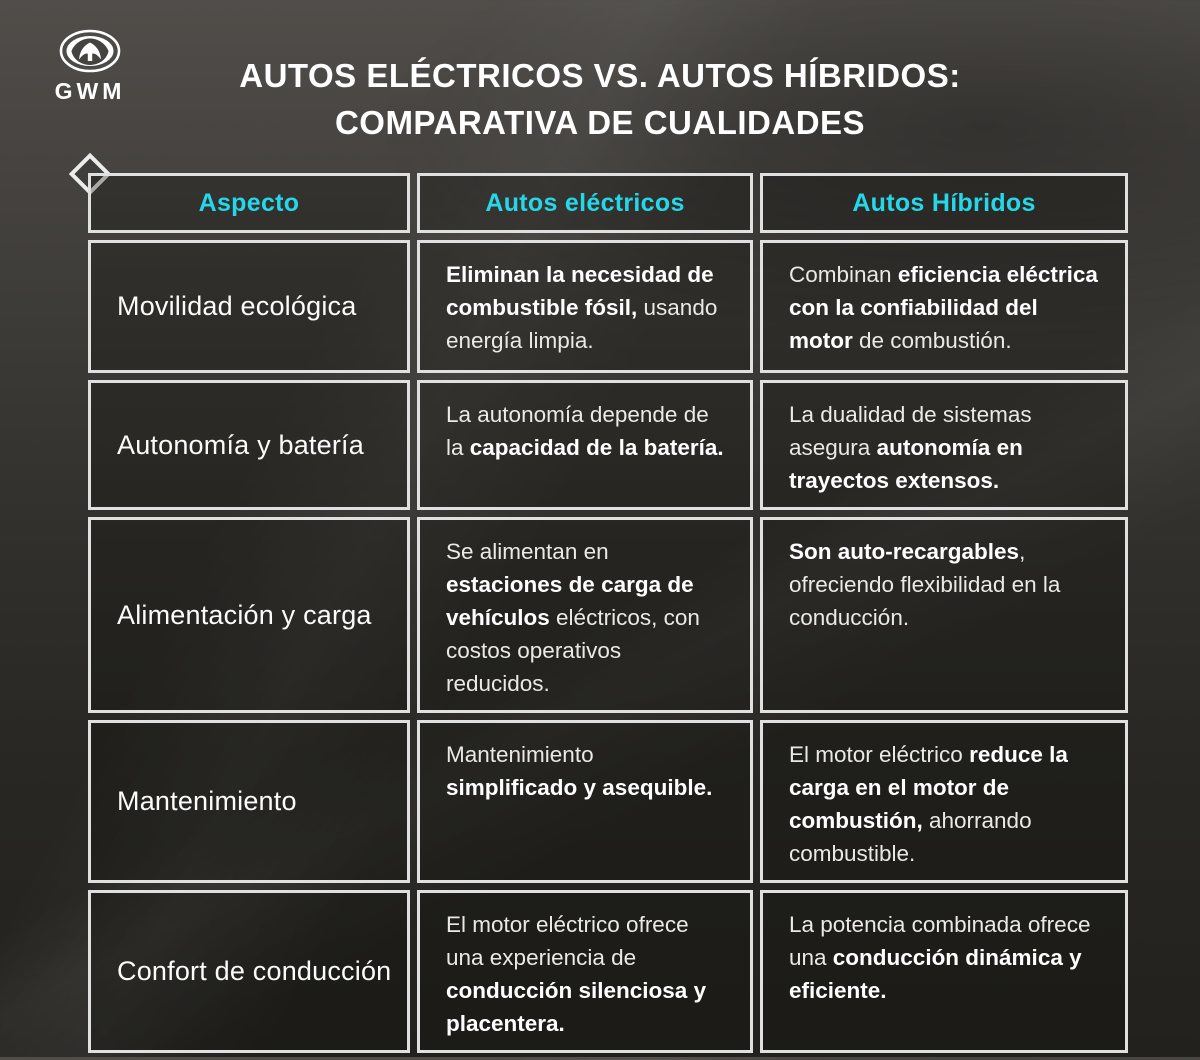 The width and height of the screenshot is (1200, 1060). I want to click on row-4-electric-cell: Mantenimiento simplificado y asequible., so click(585, 801).